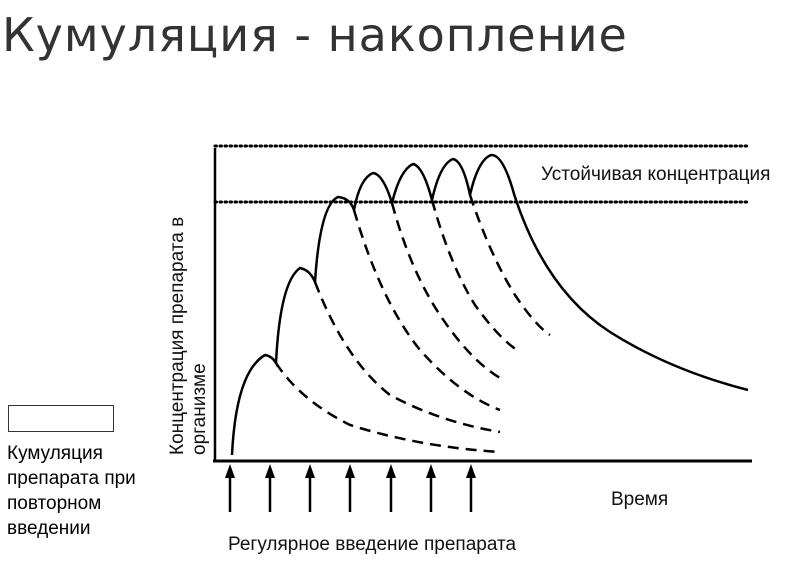 The image size is (790, 561). Describe the element at coordinates (655, 174) in the screenshot. I see `steady-state-label: Устойчивая концентрация` at that location.